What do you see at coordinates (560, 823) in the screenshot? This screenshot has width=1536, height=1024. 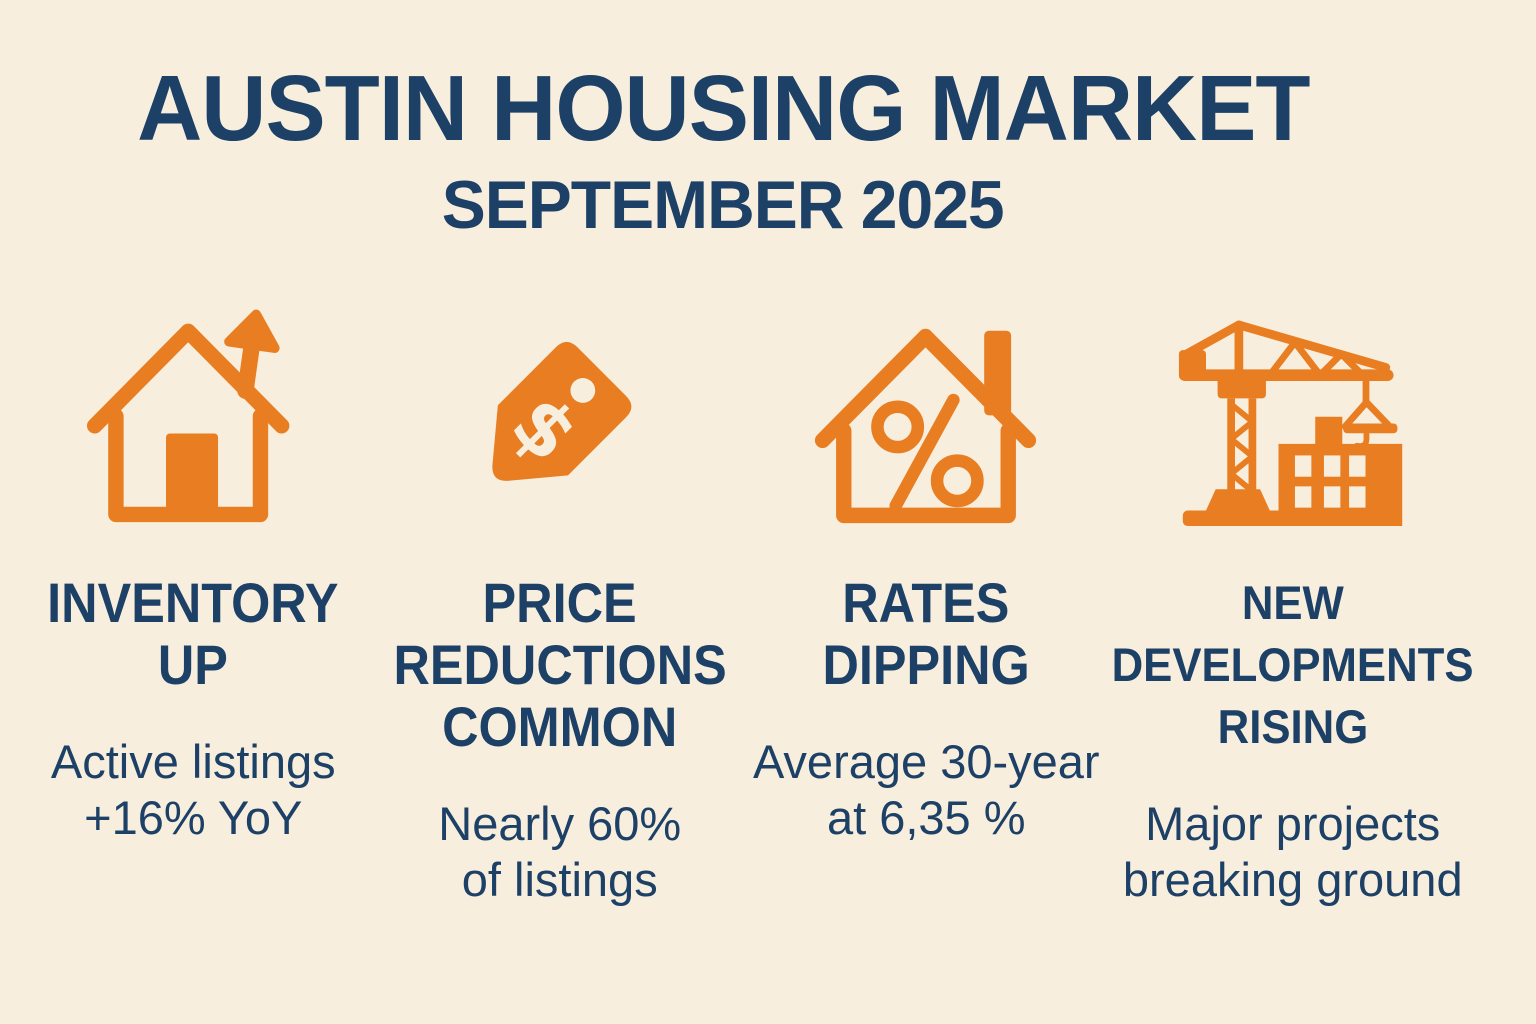 I see `detail-line: Nearly 60%` at bounding box center [560, 823].